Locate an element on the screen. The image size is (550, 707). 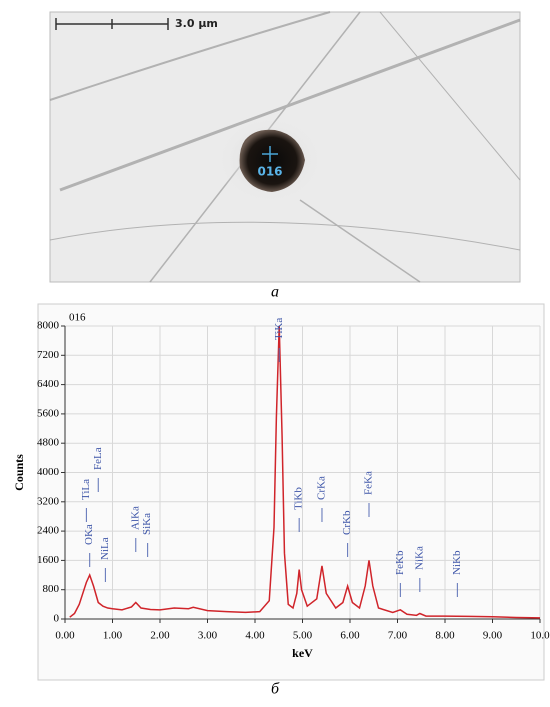
peak-label: TiLa is located at coordinates (86, 489).